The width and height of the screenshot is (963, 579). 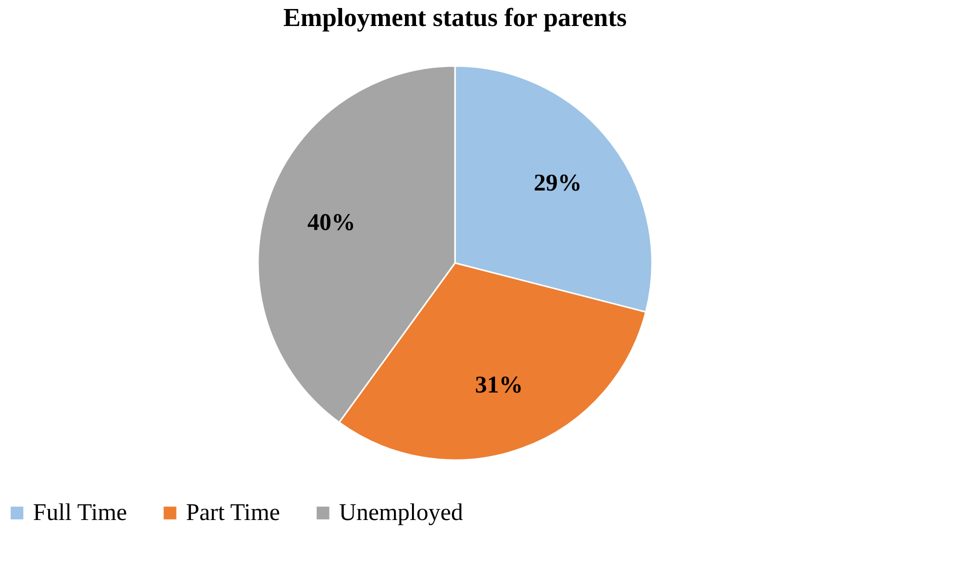 I want to click on legend-label: Full Time, so click(x=80, y=513).